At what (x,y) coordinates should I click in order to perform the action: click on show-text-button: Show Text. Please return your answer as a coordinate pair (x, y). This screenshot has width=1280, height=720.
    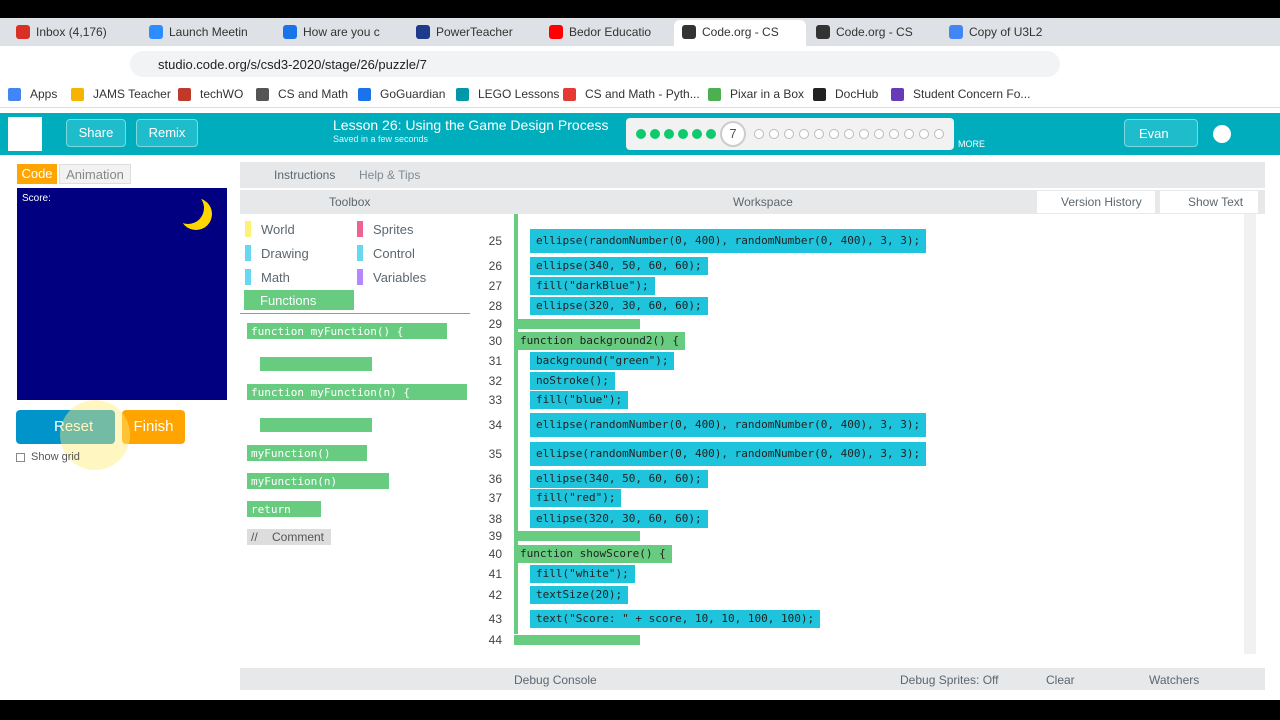
    Looking at the image, I should click on (1209, 202).